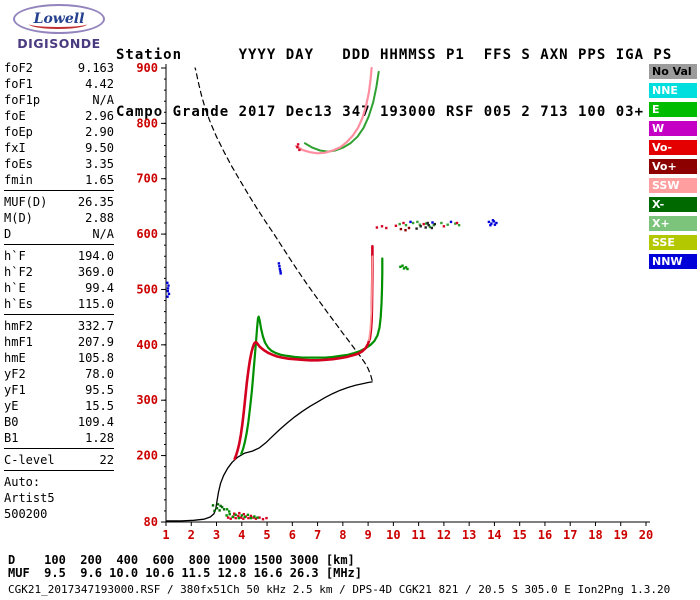 Image resolution: width=700 pixels, height=600 pixels. What do you see at coordinates (59, 482) in the screenshot?
I see `param-row: Auto:` at bounding box center [59, 482].